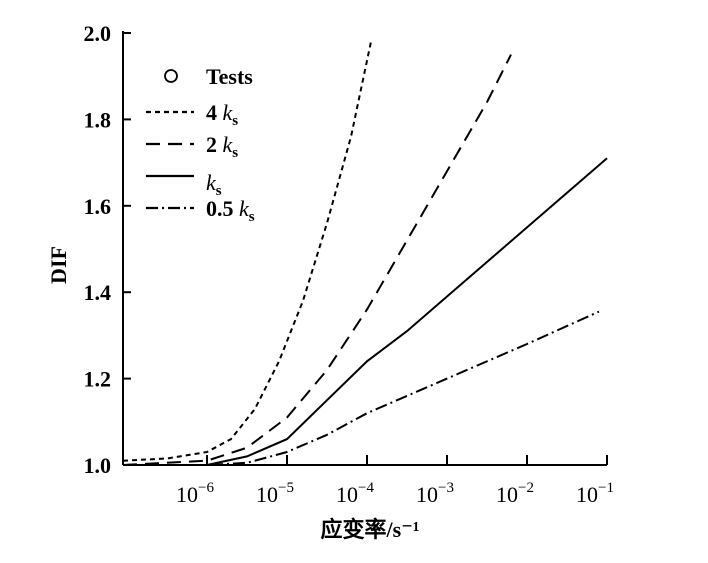  I want to click on x-tick-label: 10⁻⁴, so click(355, 493).